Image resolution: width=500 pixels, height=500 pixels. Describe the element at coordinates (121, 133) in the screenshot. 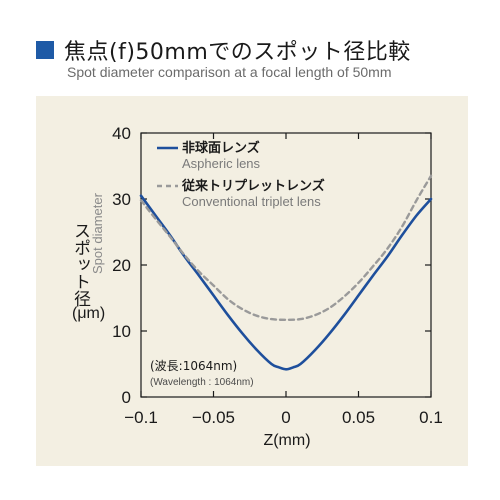

I see `y-tick-label: 40` at that location.